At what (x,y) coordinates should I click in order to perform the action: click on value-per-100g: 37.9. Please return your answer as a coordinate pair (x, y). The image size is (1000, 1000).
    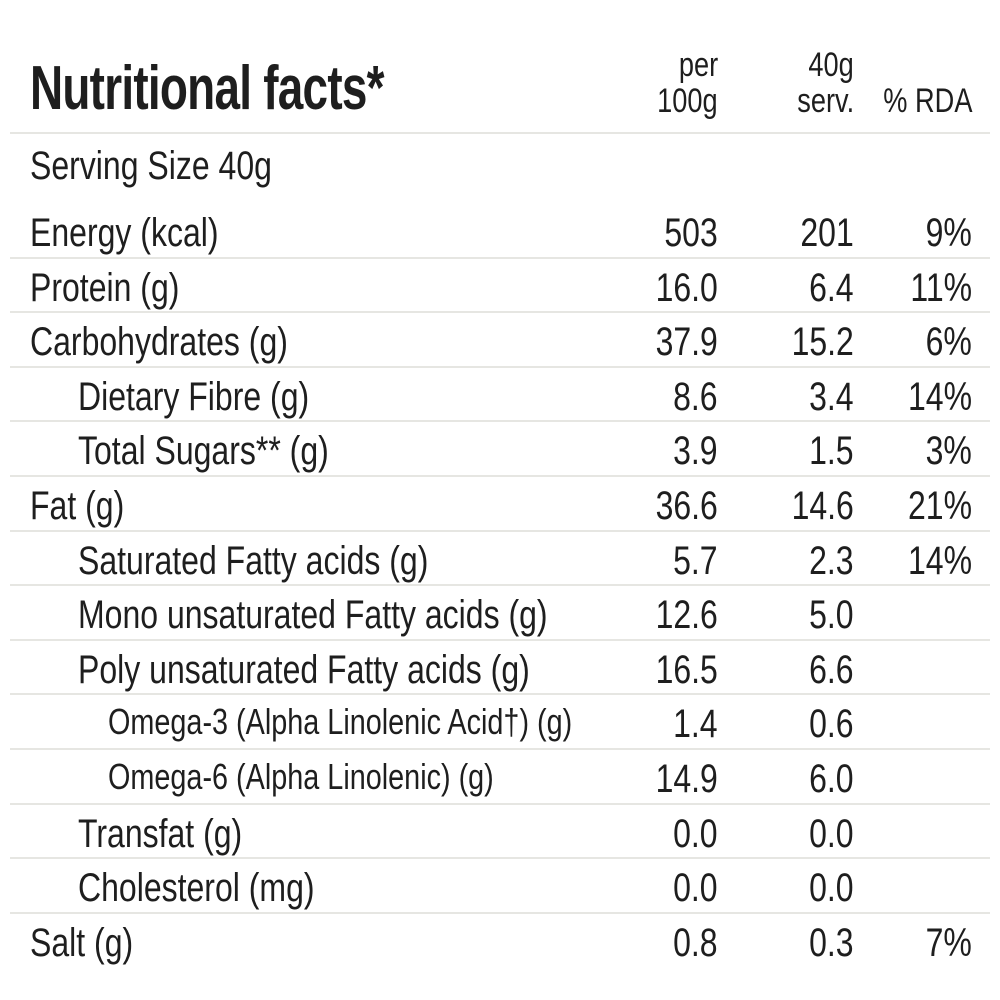
    Looking at the image, I should click on (686, 342).